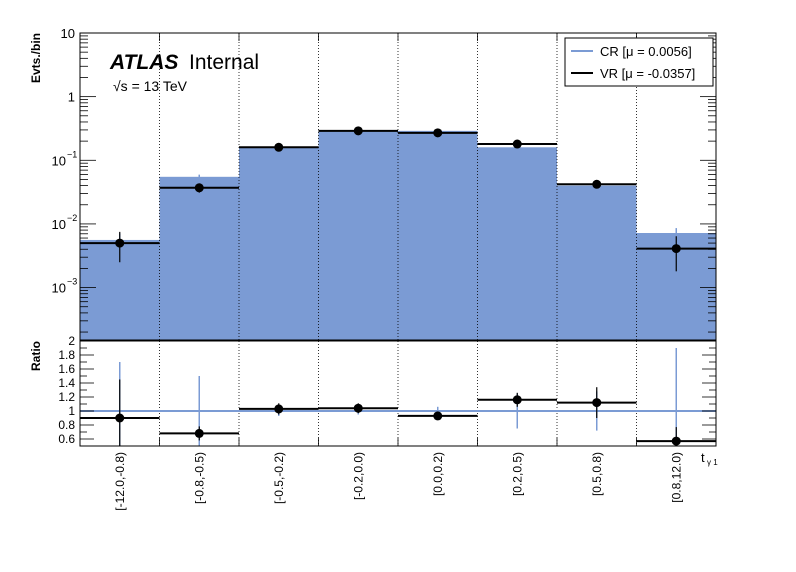 This screenshot has width=796, height=572. What do you see at coordinates (71, 97) in the screenshot?
I see `y-tick-label: 1` at bounding box center [71, 97].